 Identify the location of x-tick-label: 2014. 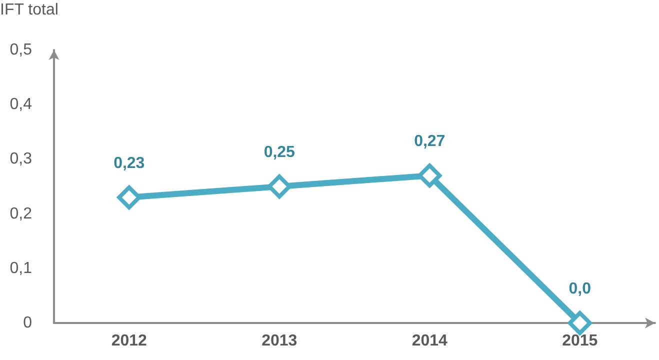
(430, 341).